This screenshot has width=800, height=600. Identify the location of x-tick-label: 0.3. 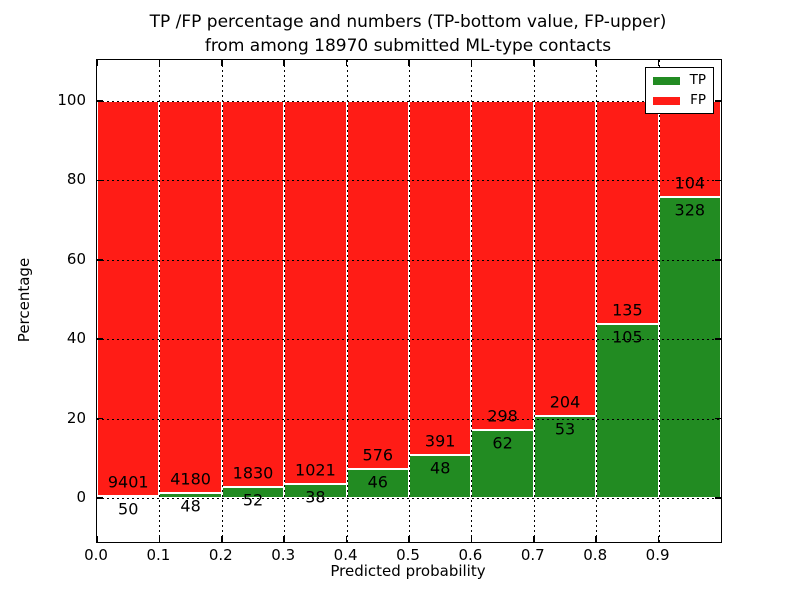
(283, 555).